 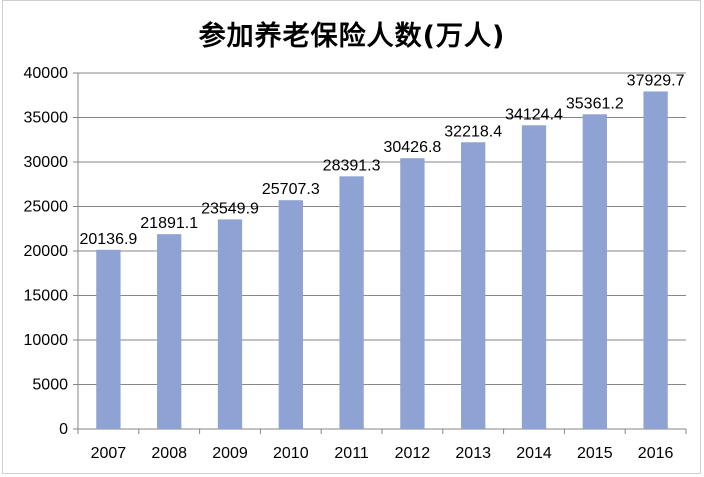 What do you see at coordinates (595, 103) in the screenshot?
I see `data-label: 35361.2` at bounding box center [595, 103].